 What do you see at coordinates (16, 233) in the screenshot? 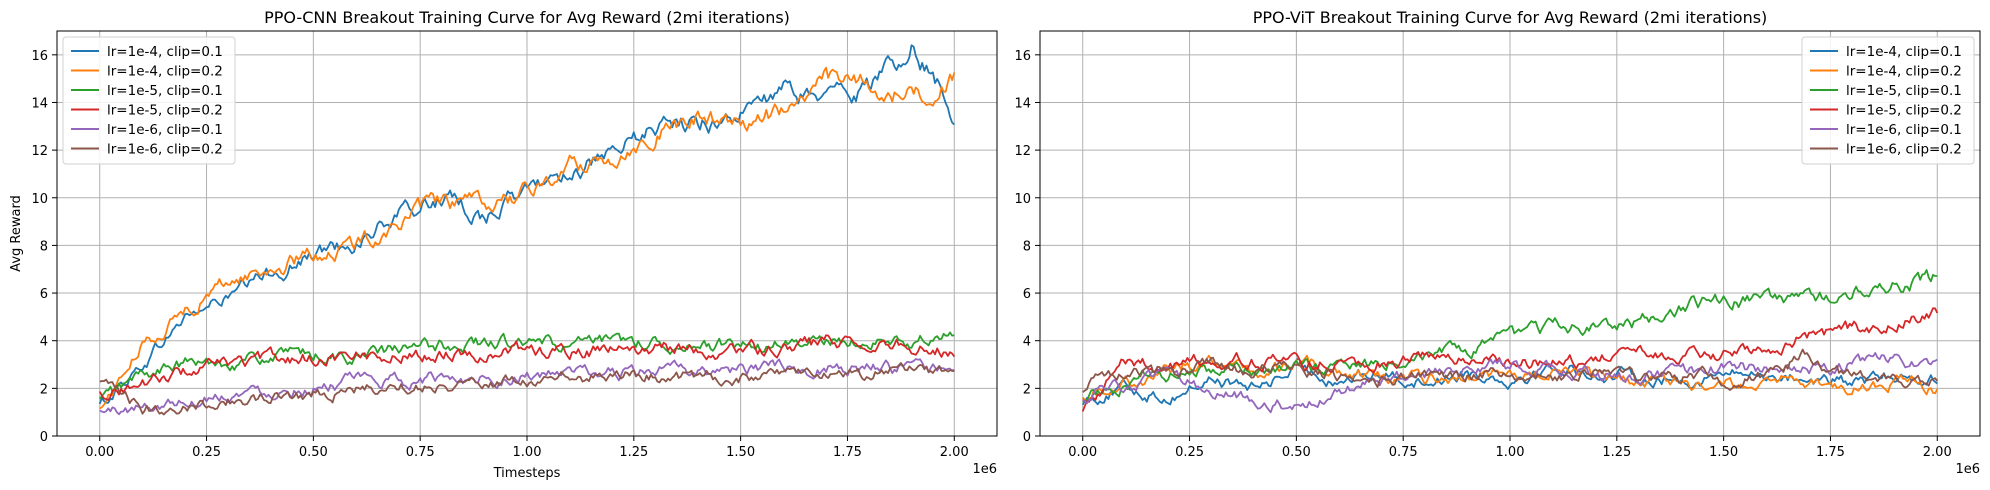
I see `y-axis-label: Avg Reward` at bounding box center [16, 233].